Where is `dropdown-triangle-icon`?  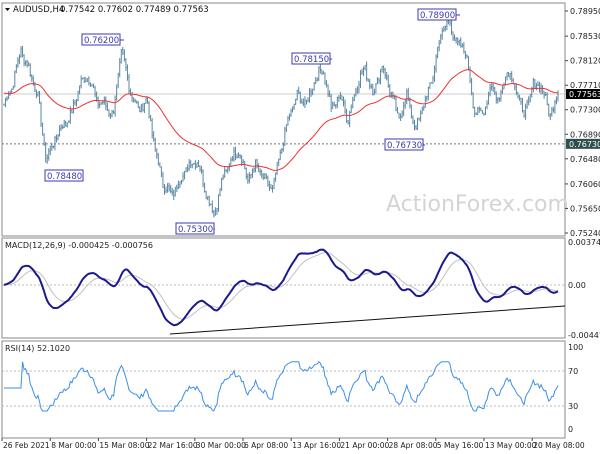
dropdown-triangle-icon is located at coordinates (7, 9).